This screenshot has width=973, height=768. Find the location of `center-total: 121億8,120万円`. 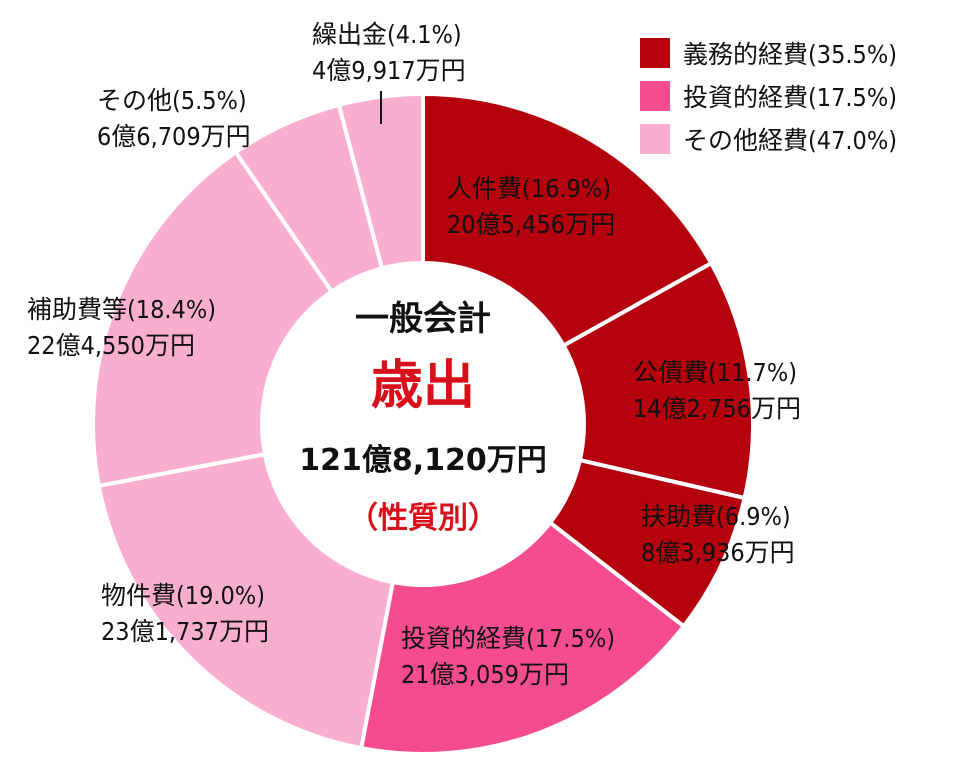

center-total: 121億8,120万円 is located at coordinates (423, 460).